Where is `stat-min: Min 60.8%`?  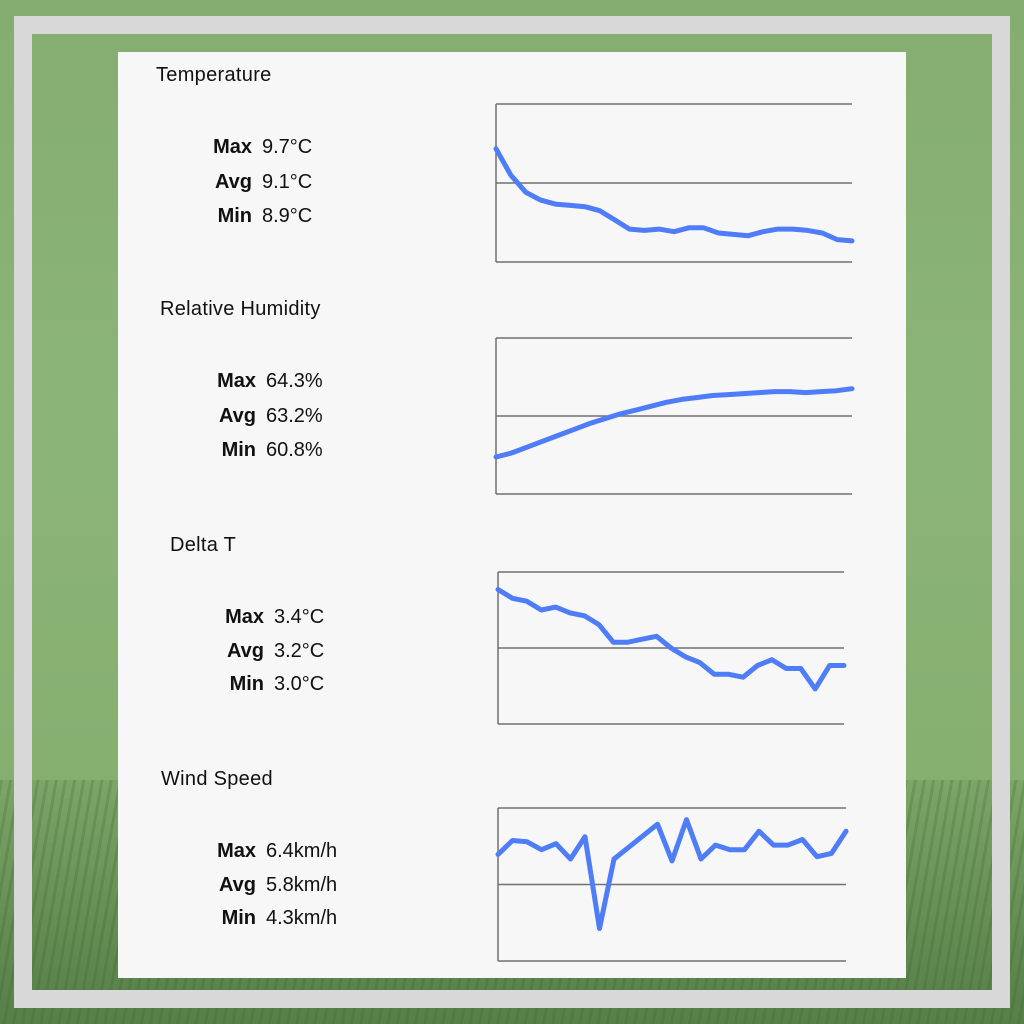
stat-min: Min 60.8% is located at coordinates (262, 450).